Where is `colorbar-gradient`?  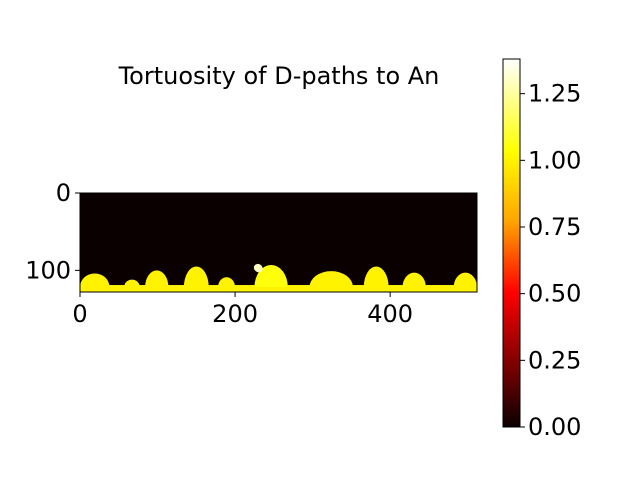 colorbar-gradient is located at coordinates (511, 243).